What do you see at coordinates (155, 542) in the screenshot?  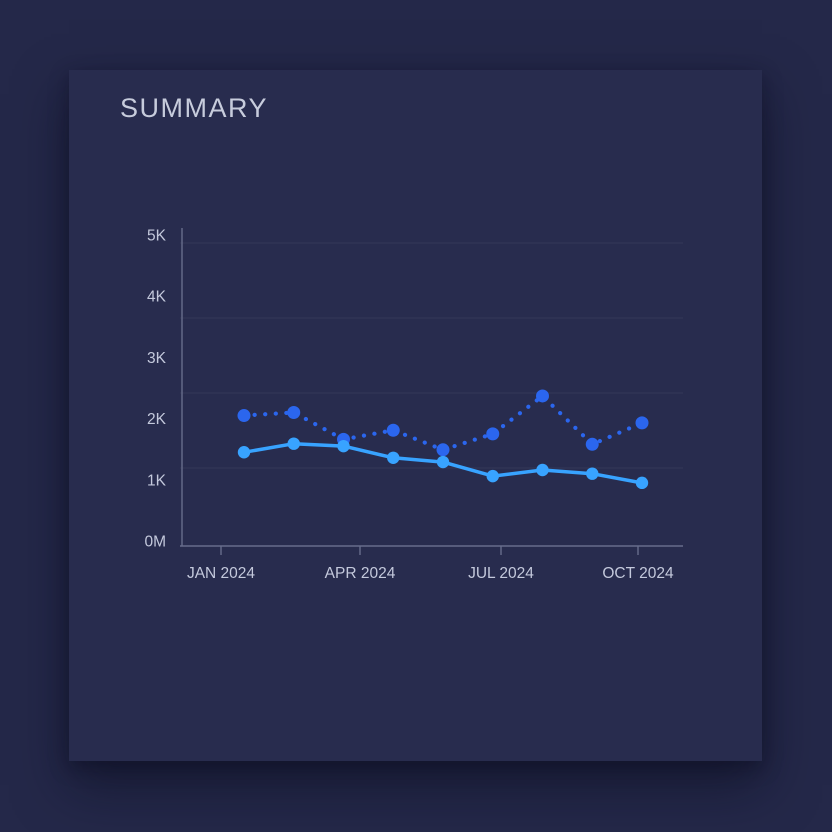 I see `y-axis-tick-label: 0M` at bounding box center [155, 542].